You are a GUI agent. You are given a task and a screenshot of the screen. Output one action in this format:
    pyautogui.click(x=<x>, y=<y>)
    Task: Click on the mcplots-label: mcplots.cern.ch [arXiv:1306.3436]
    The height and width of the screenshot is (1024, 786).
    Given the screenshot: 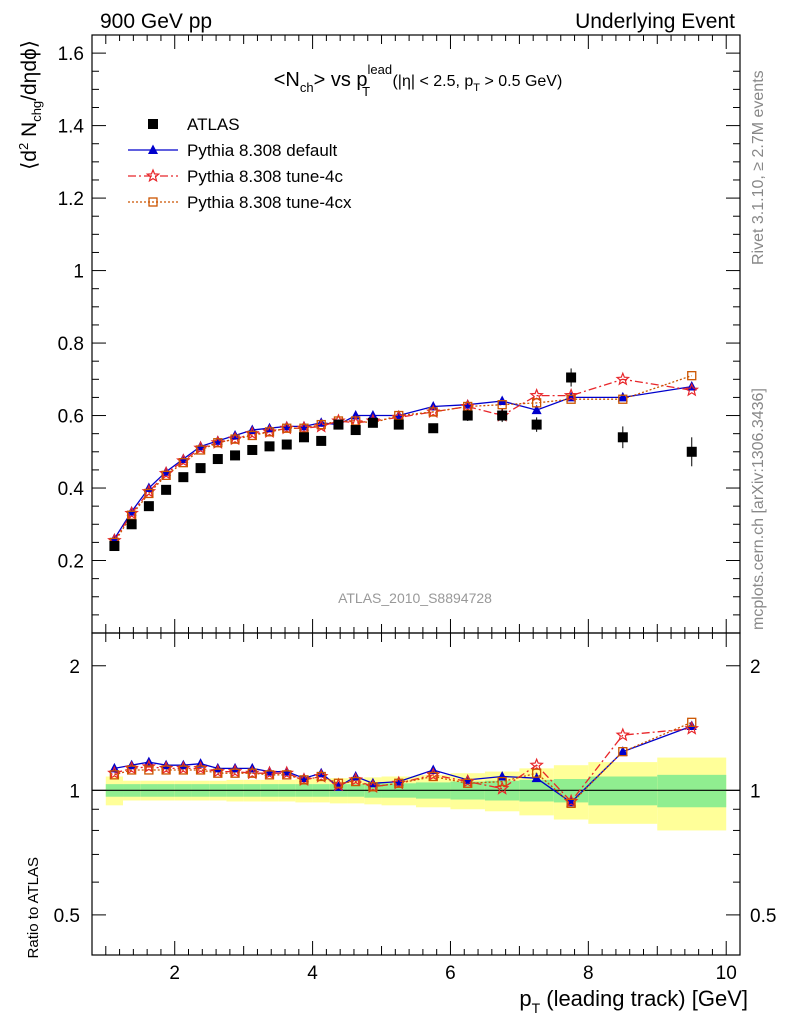 What is the action you would take?
    pyautogui.click(x=758, y=509)
    